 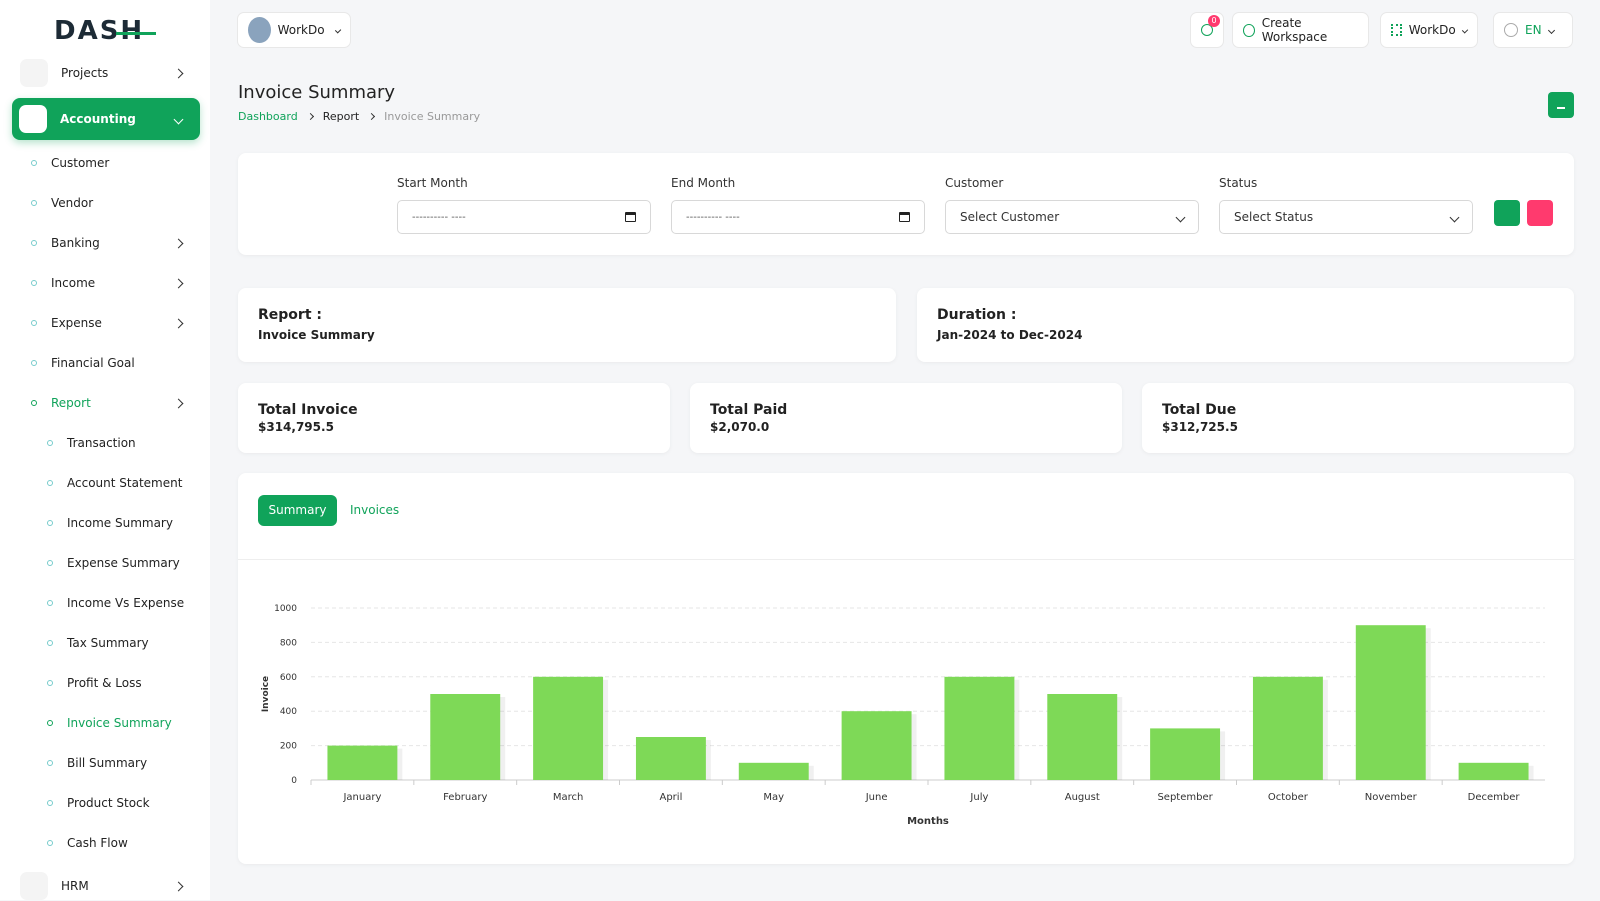 What do you see at coordinates (119, 723) in the screenshot?
I see `menu-label: Invoice Summary` at bounding box center [119, 723].